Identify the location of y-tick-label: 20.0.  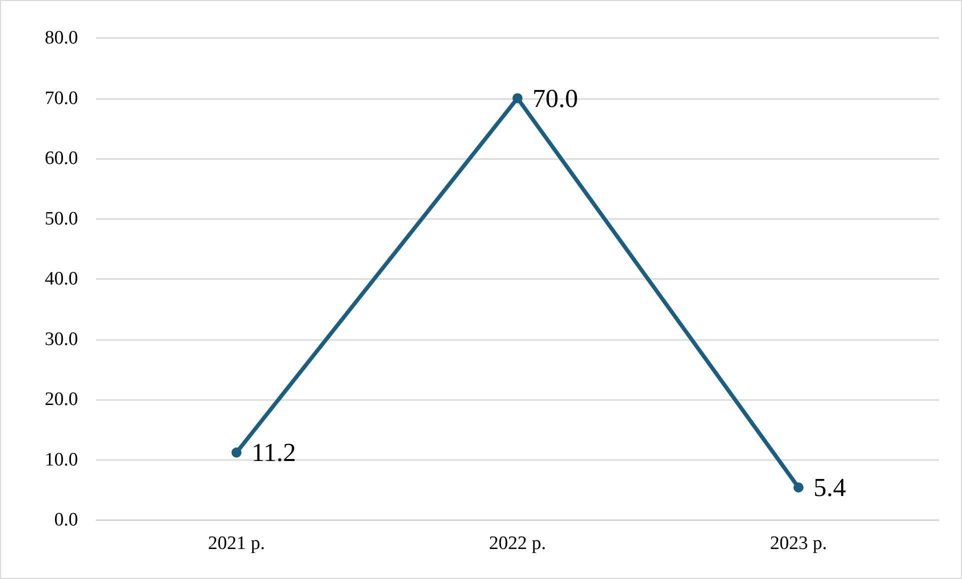
(61, 399).